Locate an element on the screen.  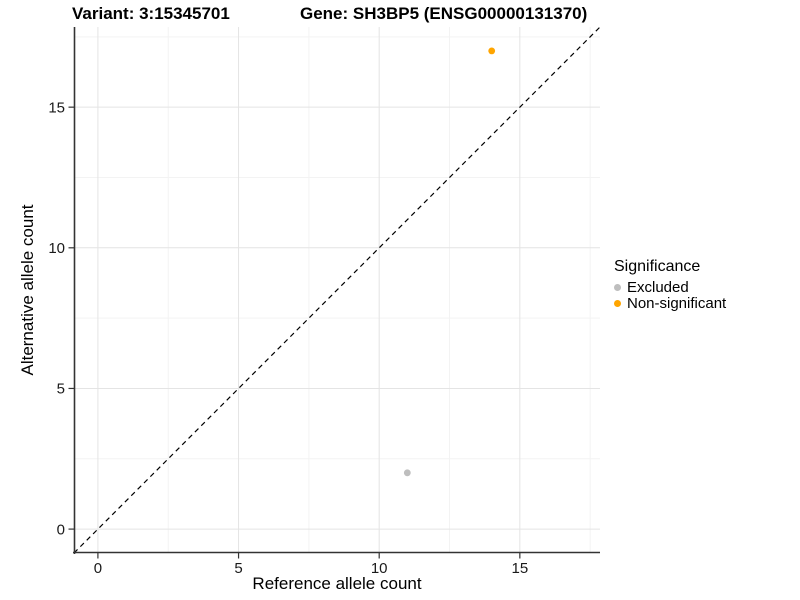
y-tick-label: 5 is located at coordinates (61, 389).